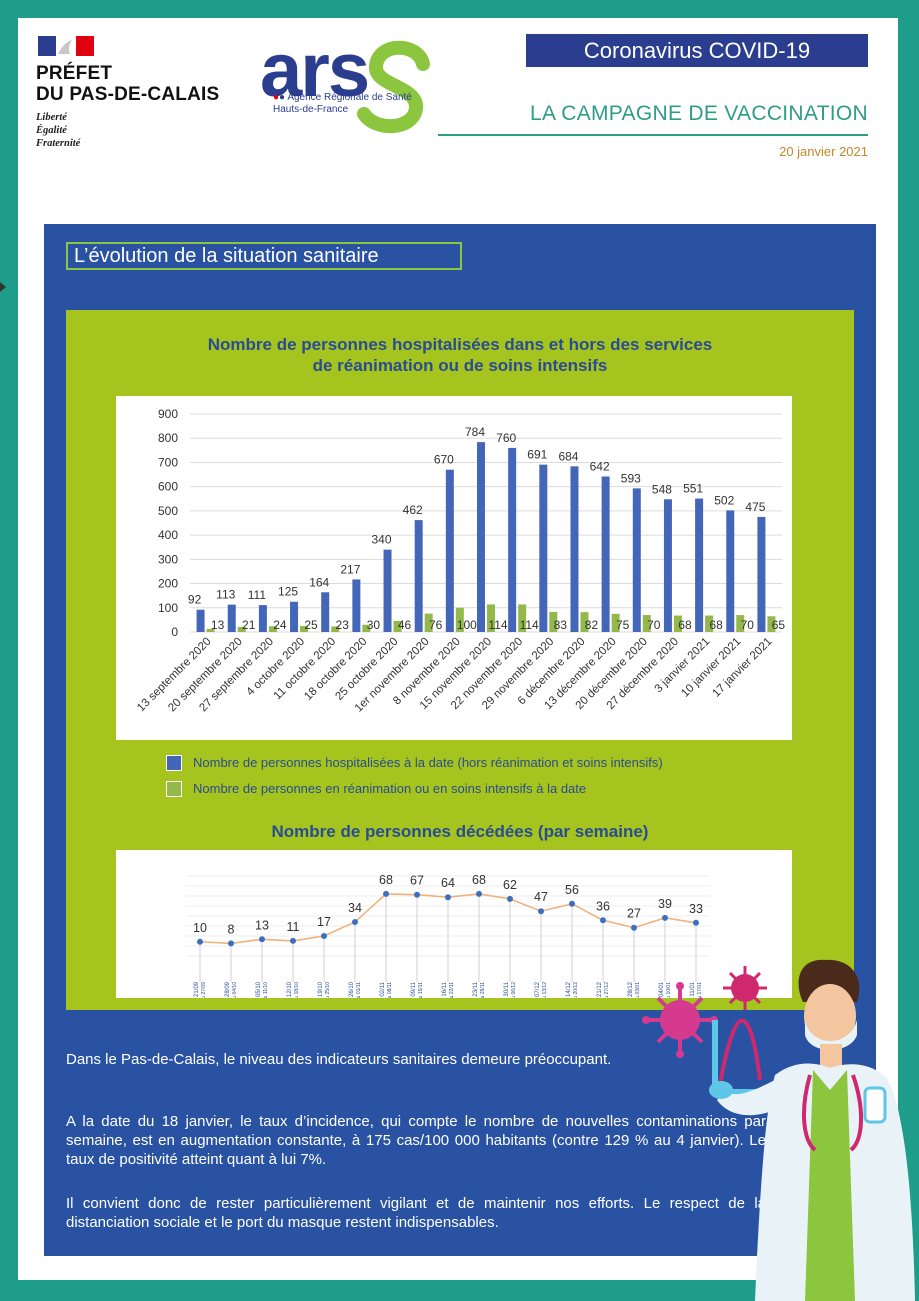  Describe the element at coordinates (168, 584) in the screenshot. I see `y-tick-label: 200` at that location.